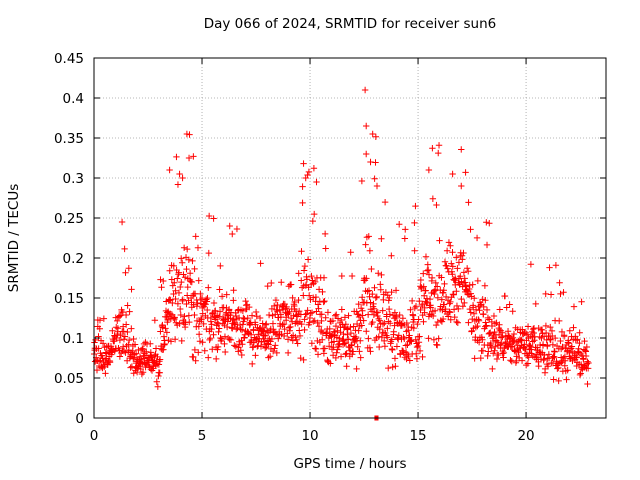  Describe the element at coordinates (350, 464) in the screenshot. I see `x-axis-label: GPS time / hours` at that location.